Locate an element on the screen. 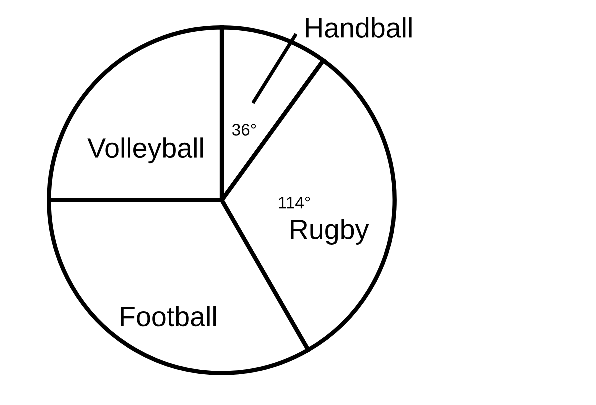 The width and height of the screenshot is (596, 405). data-label: 36° is located at coordinates (244, 130).